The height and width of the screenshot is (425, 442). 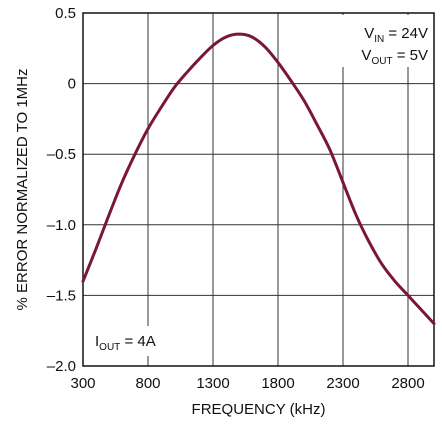 I want to click on y-tick-label: –0.5, so click(x=61, y=154).